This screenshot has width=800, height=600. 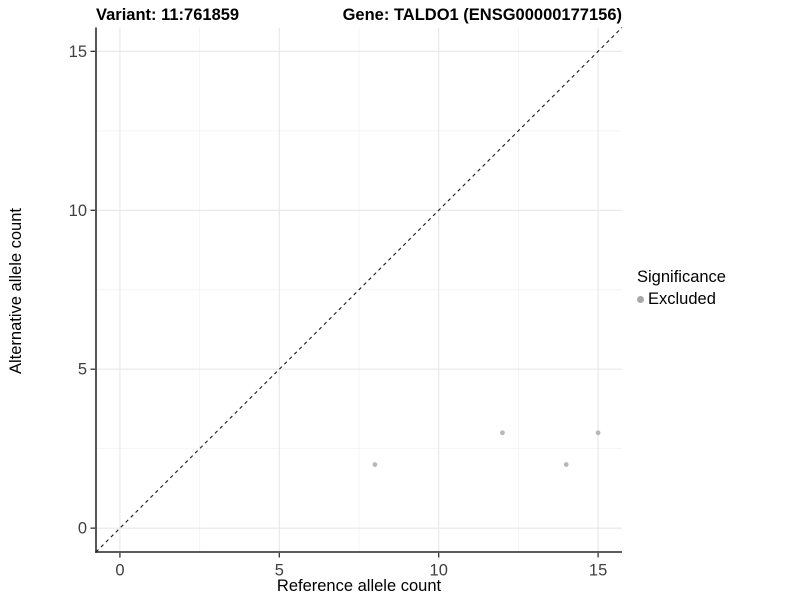 I want to click on y-tick-label: 15, so click(x=78, y=52).